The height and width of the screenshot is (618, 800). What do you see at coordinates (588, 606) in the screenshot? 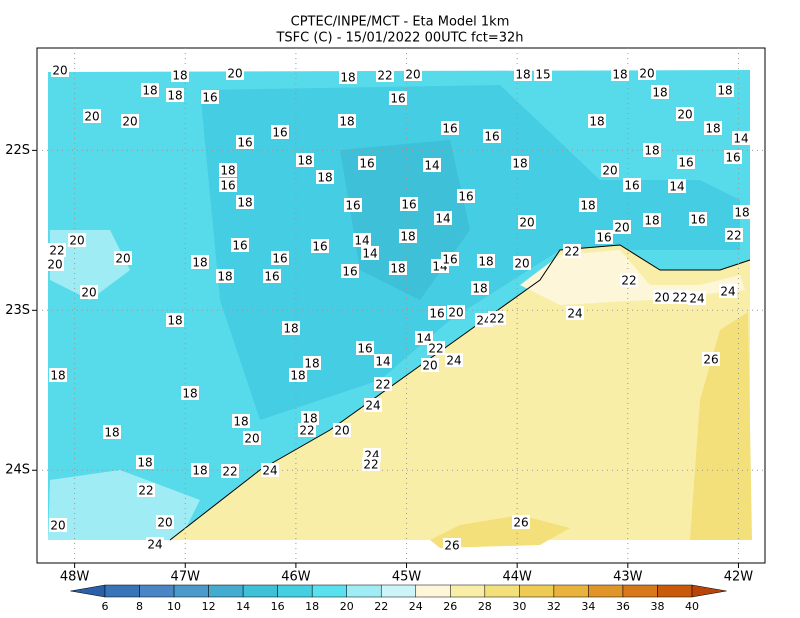
I see `colorbar-label: 34` at bounding box center [588, 606].